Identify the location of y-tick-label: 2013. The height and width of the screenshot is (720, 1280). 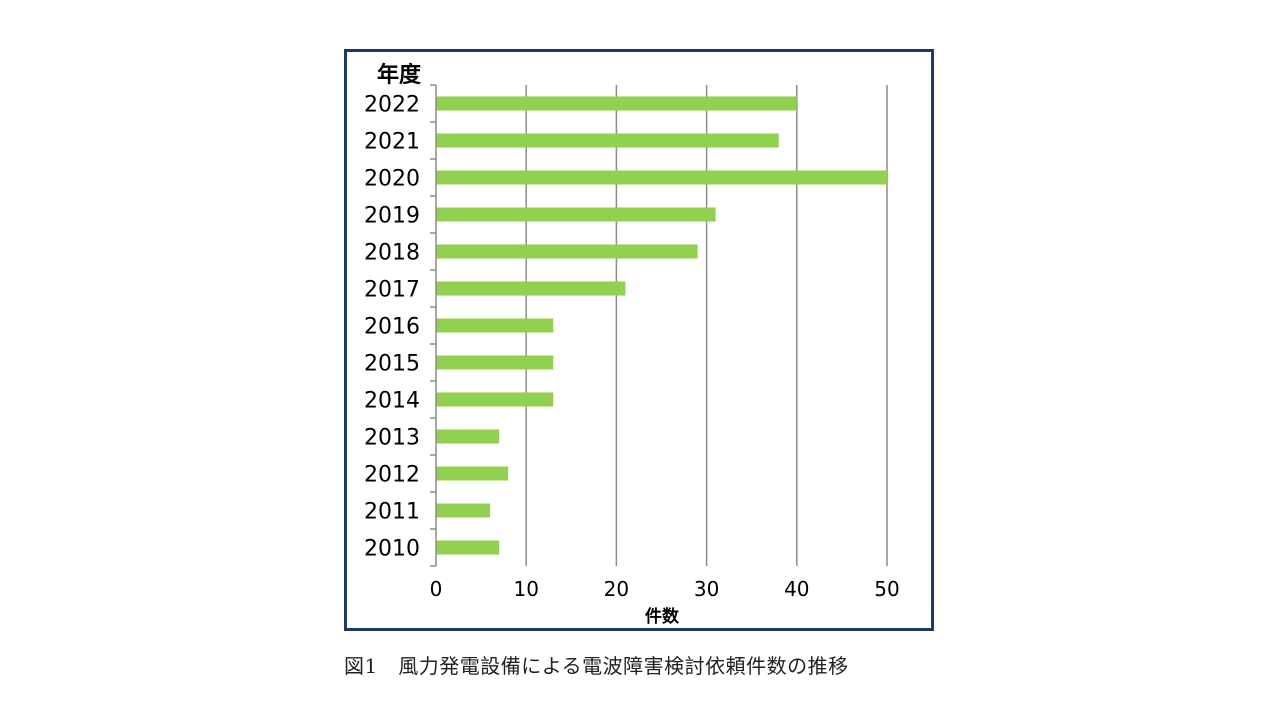
(392, 438).